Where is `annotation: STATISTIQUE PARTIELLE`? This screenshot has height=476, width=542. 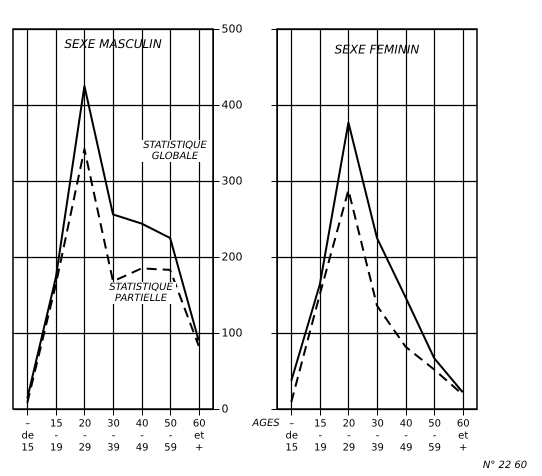 annotation: STATISTIQUE PARTIELLE is located at coordinates (141, 293).